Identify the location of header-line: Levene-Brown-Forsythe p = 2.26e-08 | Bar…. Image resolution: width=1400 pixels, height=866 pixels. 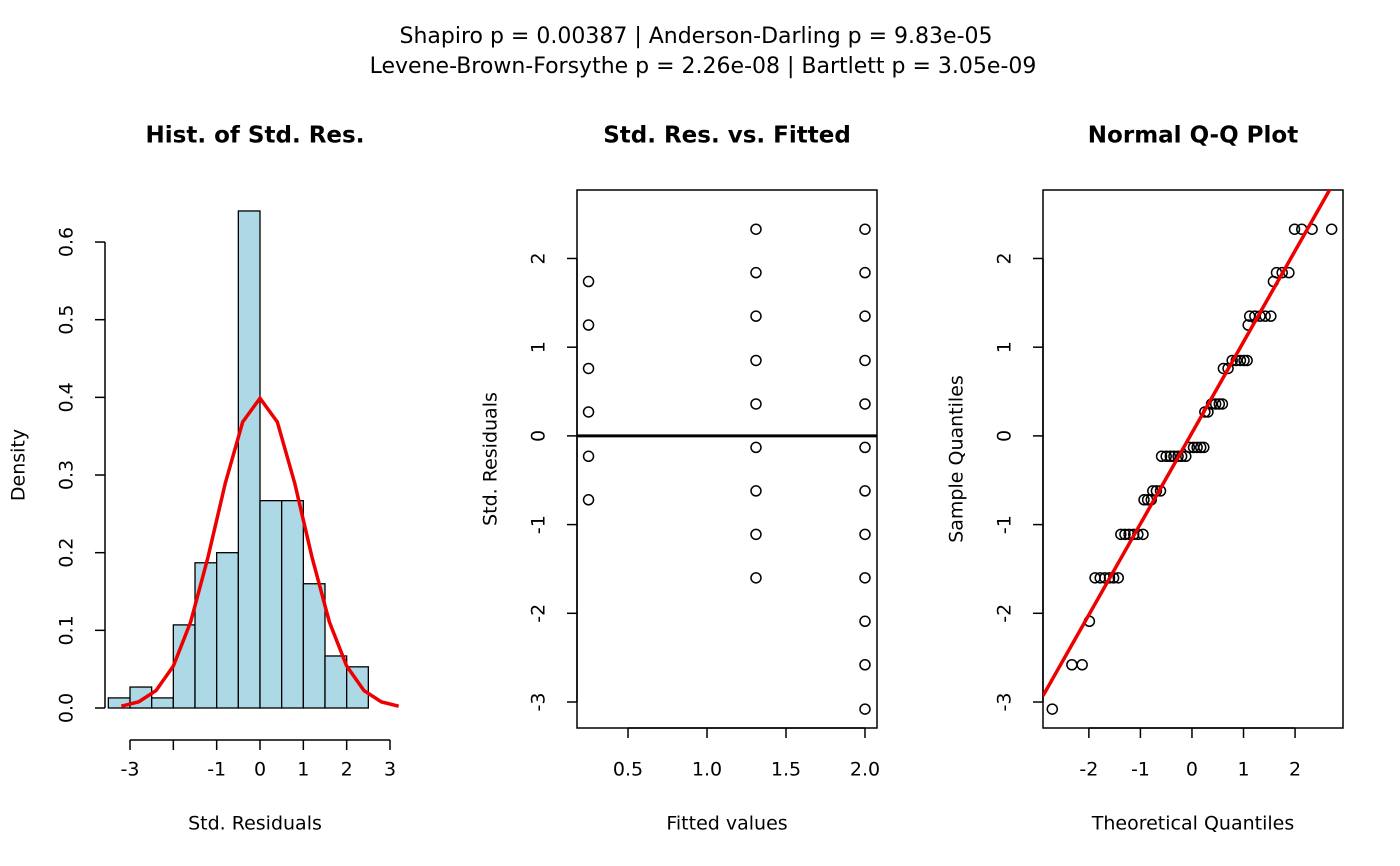
(703, 66).